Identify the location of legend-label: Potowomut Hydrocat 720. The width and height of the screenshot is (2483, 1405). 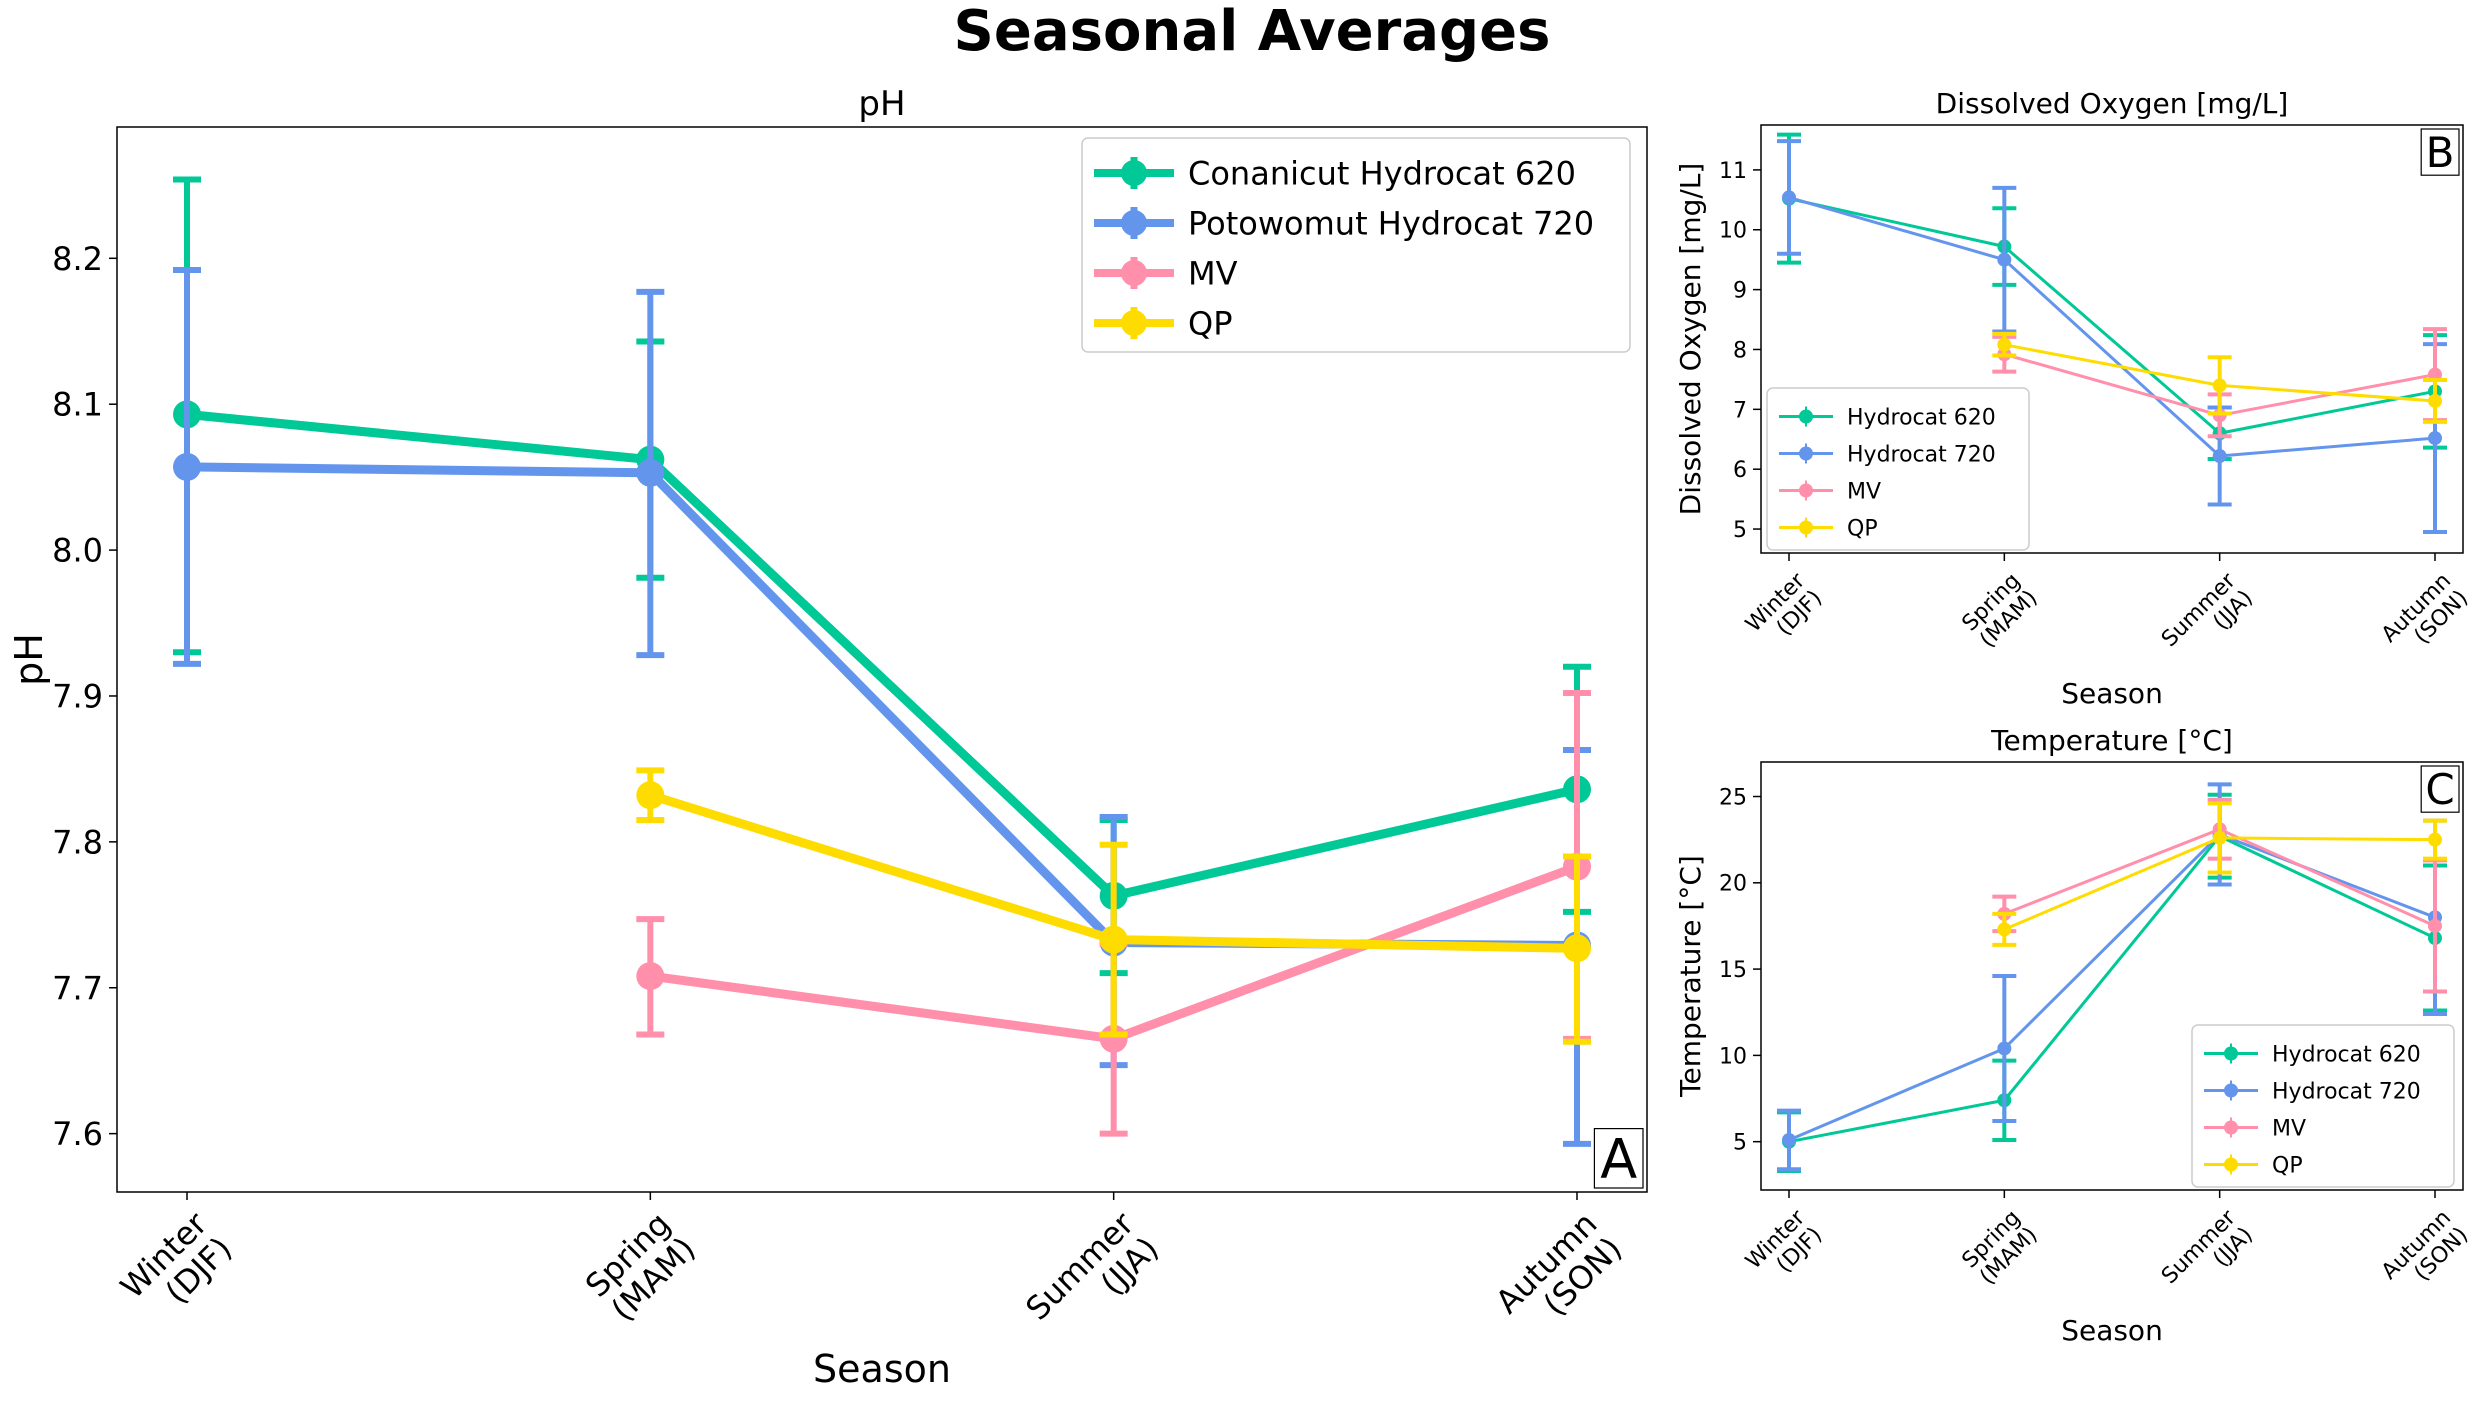
(1391, 224).